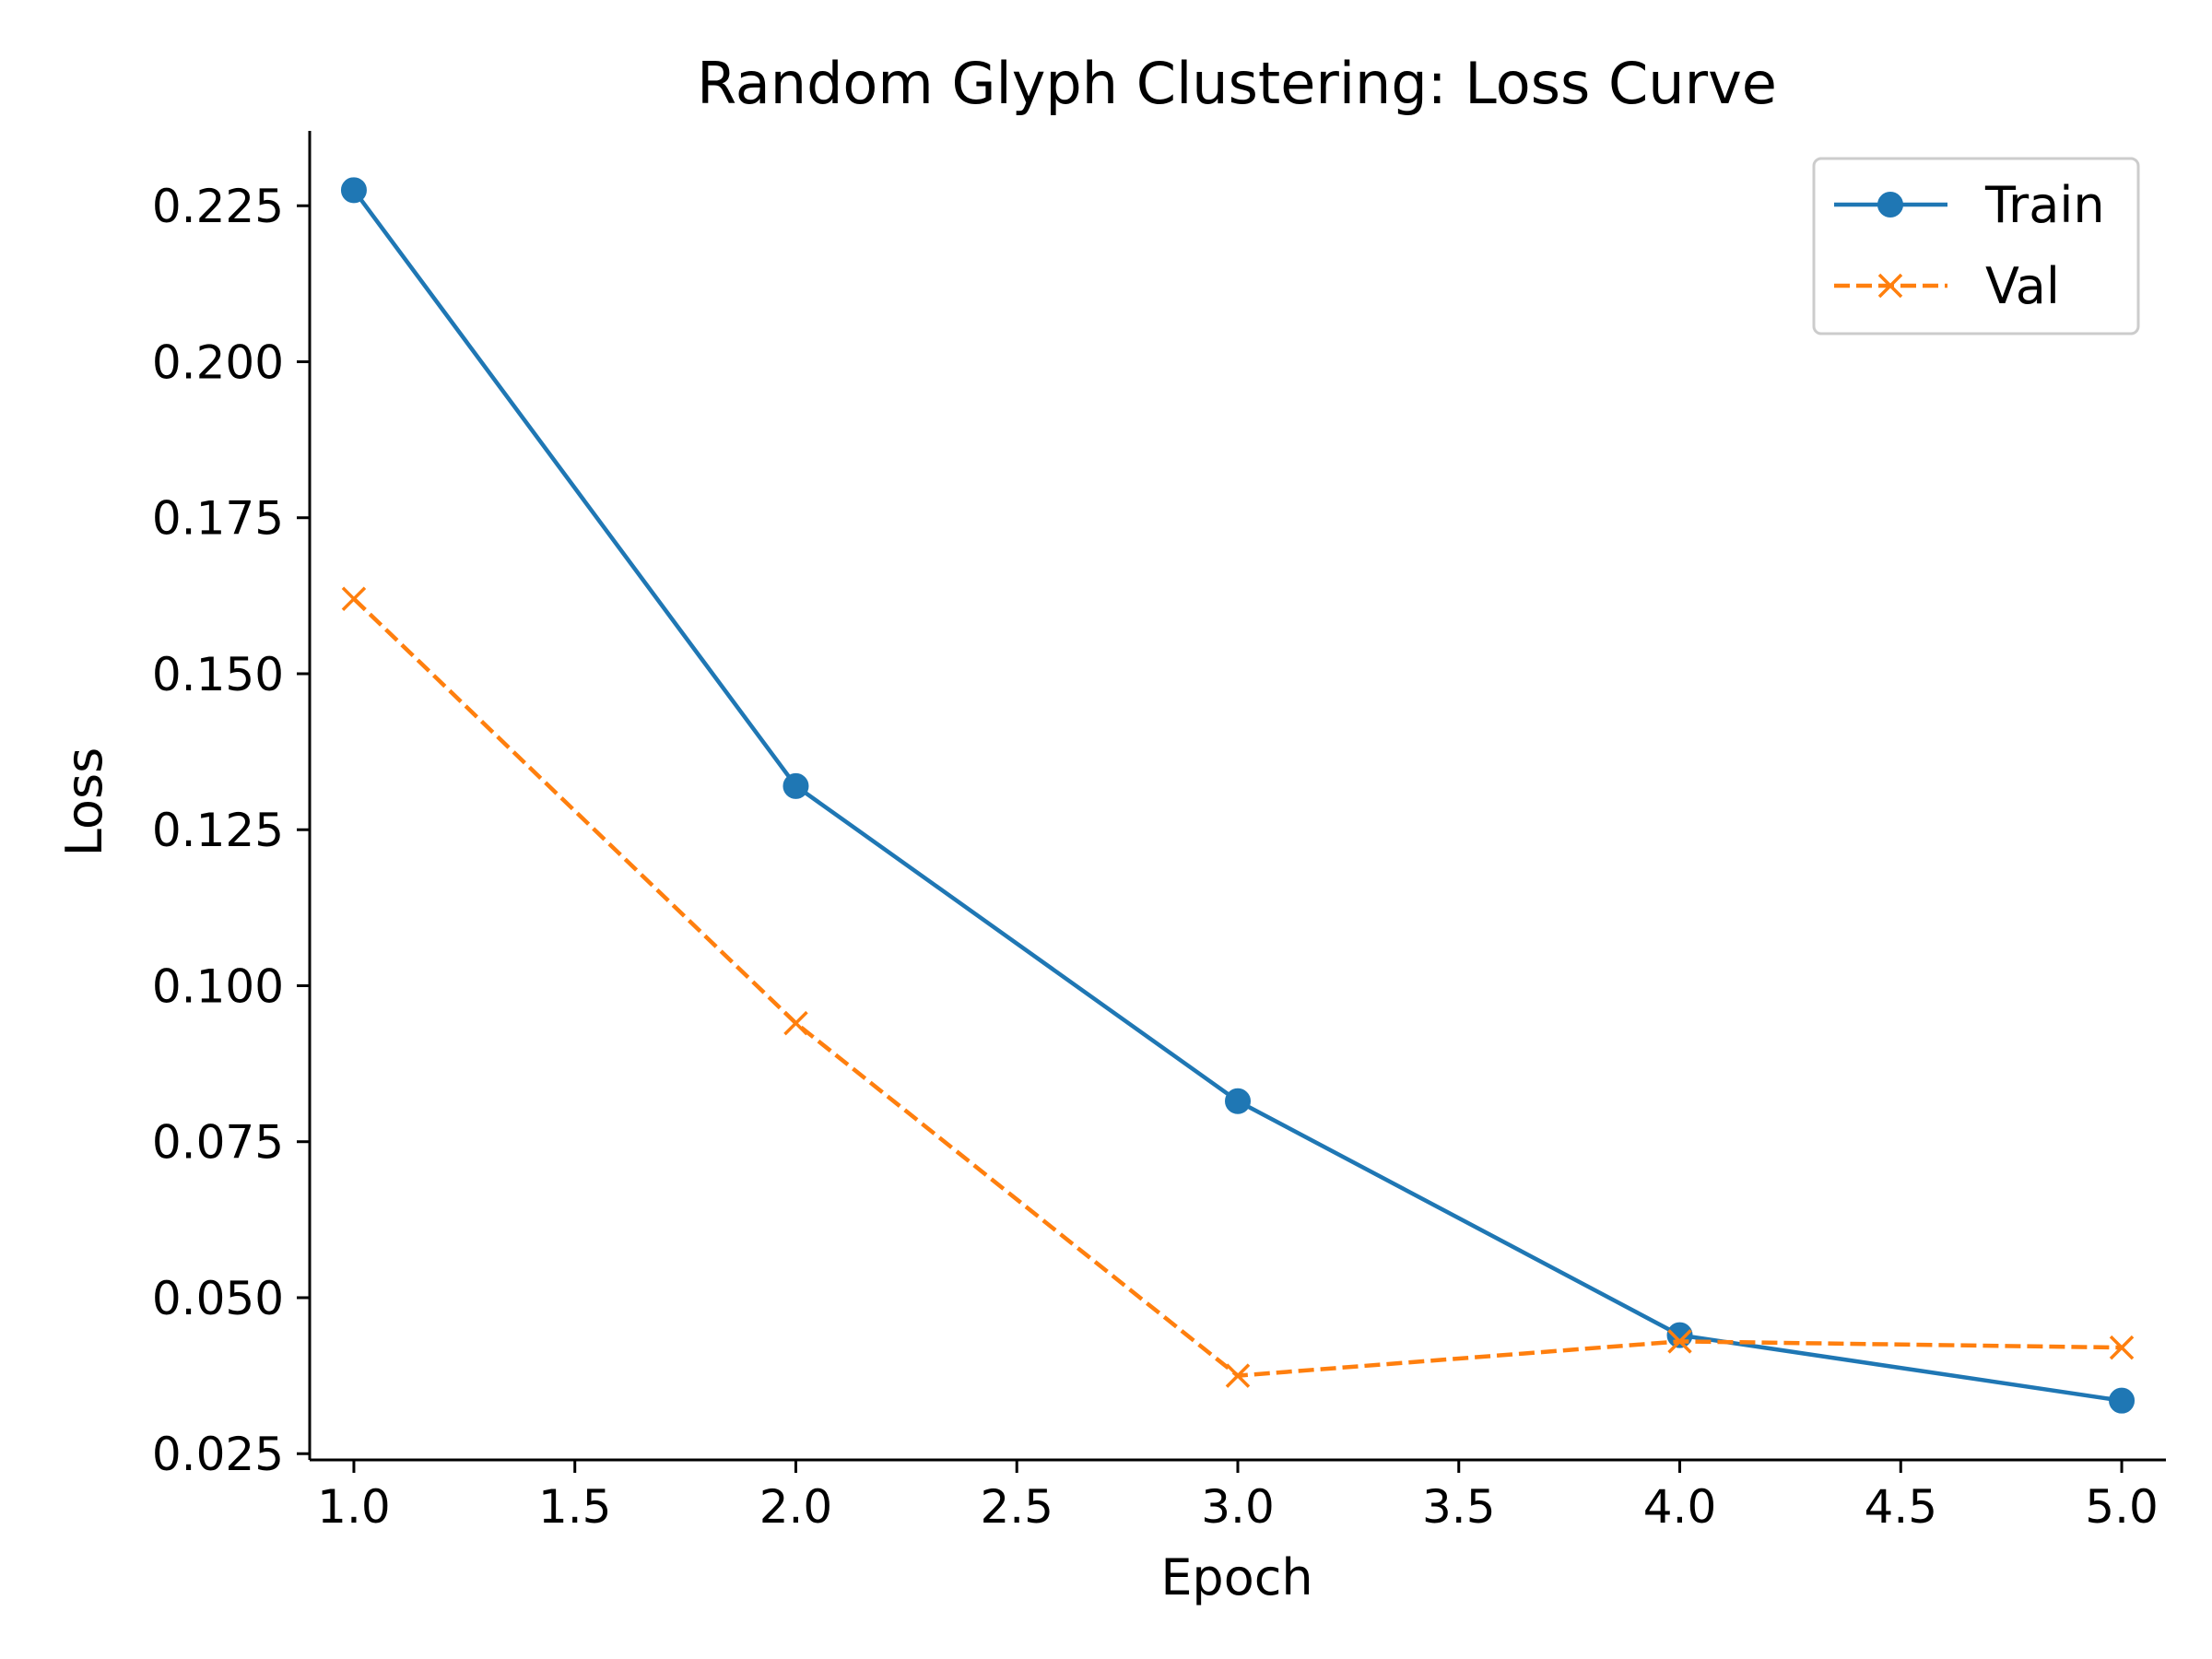 Image resolution: width=2212 pixels, height=1659 pixels. Describe the element at coordinates (1947, 286) in the screenshot. I see `legend-item-val: Val` at that location.